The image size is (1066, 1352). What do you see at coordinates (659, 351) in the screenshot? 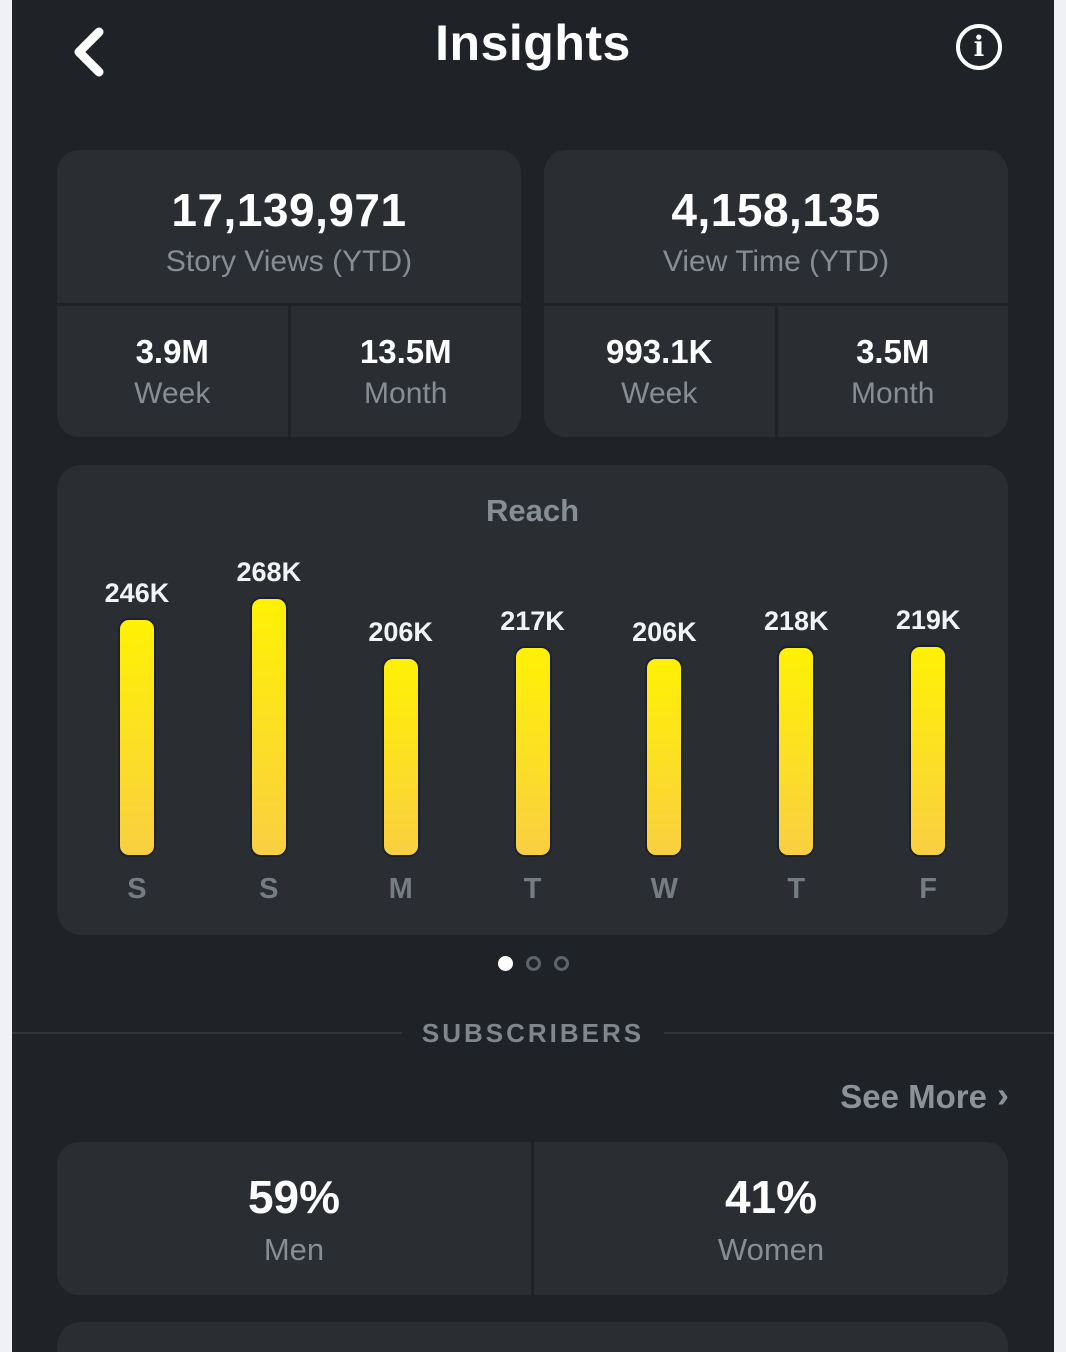
I see `week-value: 993.1K` at bounding box center [659, 351].